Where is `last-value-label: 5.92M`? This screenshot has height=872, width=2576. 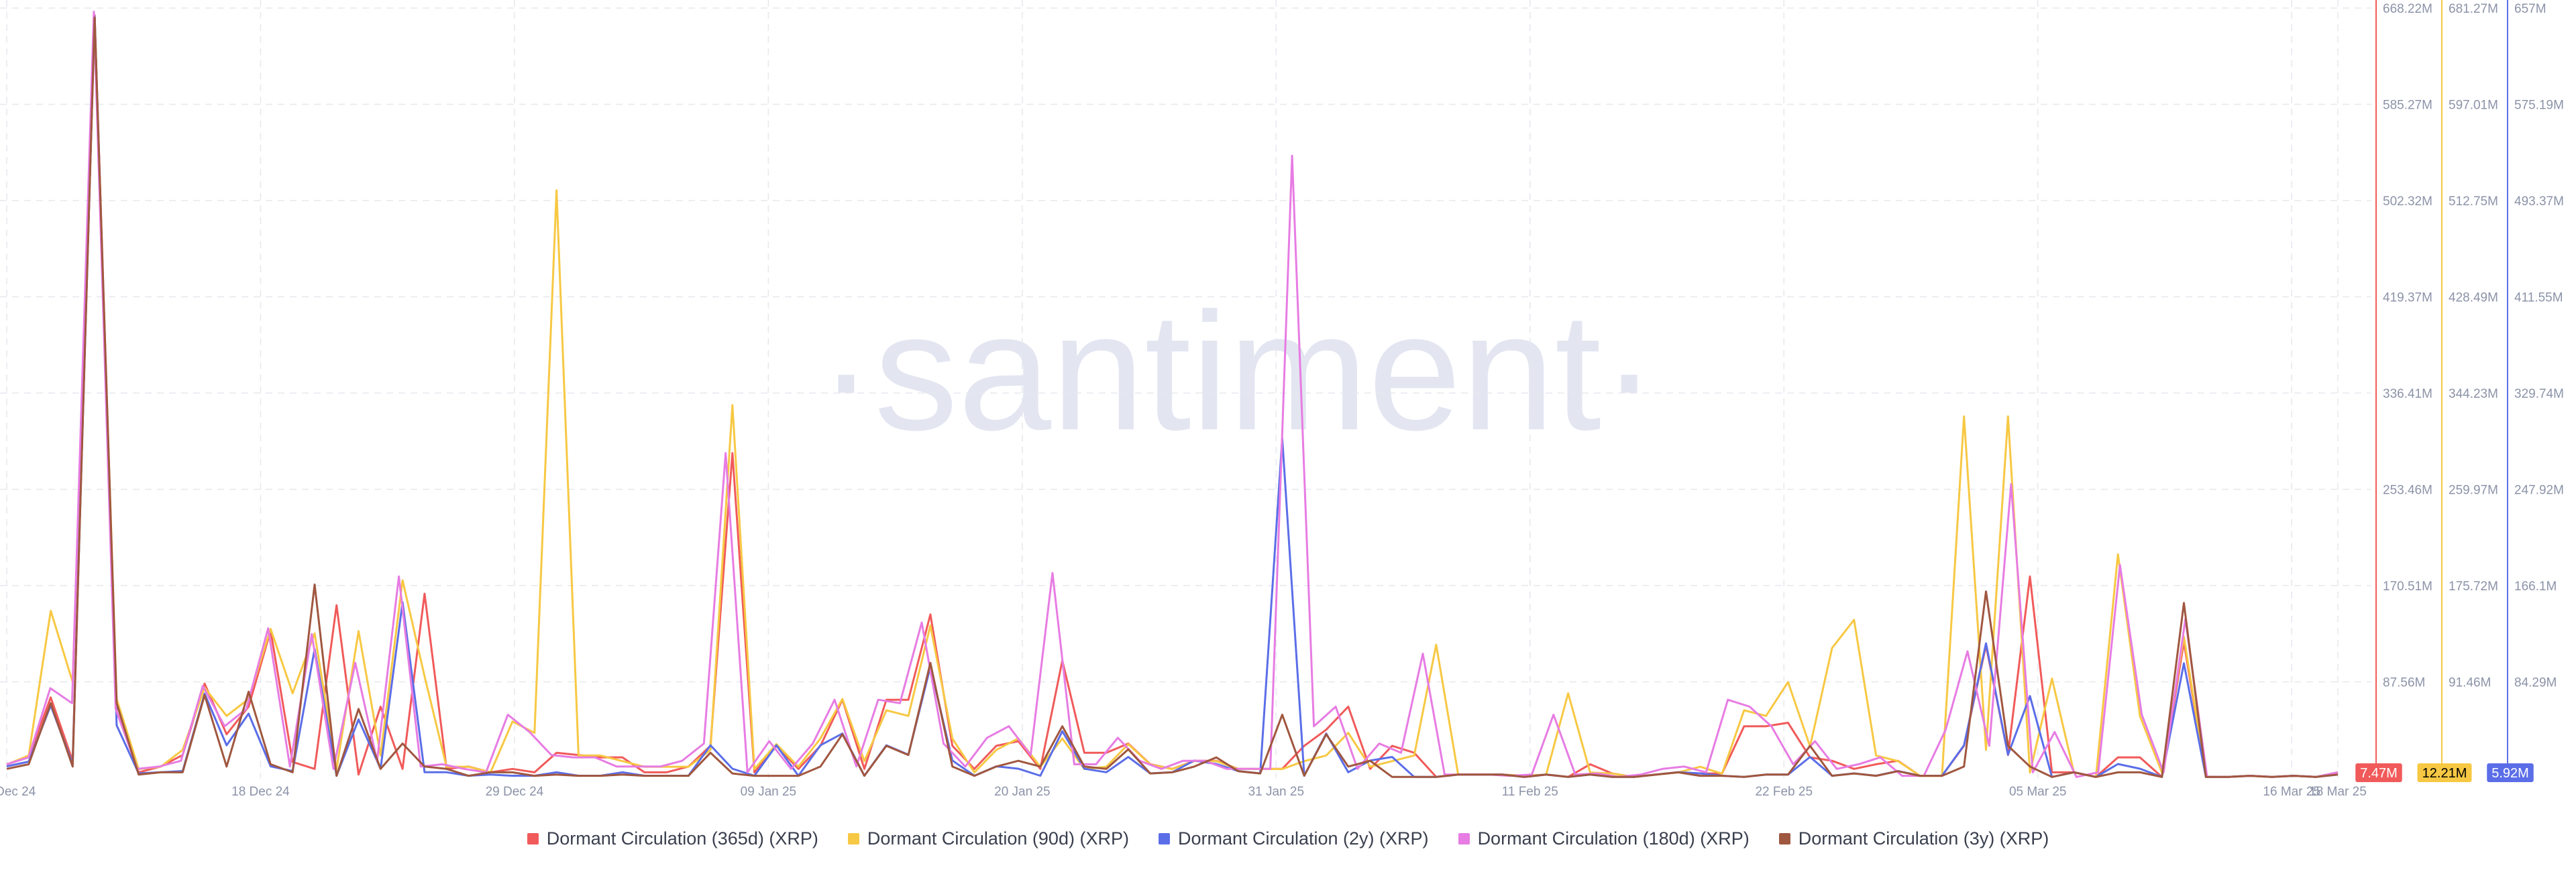
last-value-label: 5.92M is located at coordinates (2510, 773).